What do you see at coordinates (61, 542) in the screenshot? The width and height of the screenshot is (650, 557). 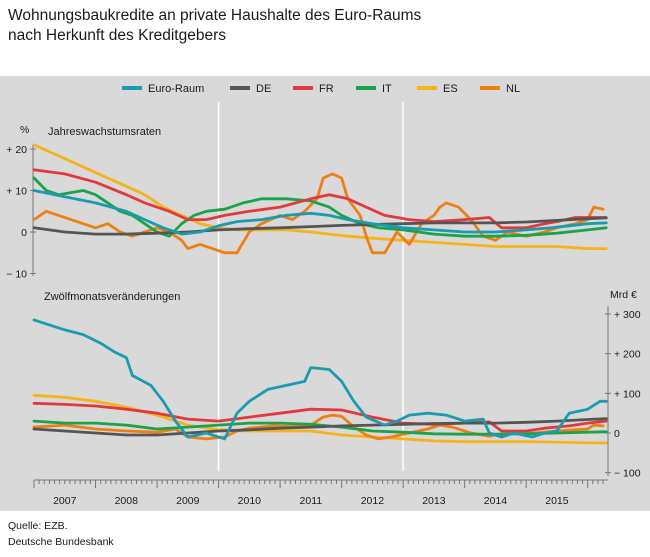 I see `publisher-note: Deutsche Bundesbank` at bounding box center [61, 542].